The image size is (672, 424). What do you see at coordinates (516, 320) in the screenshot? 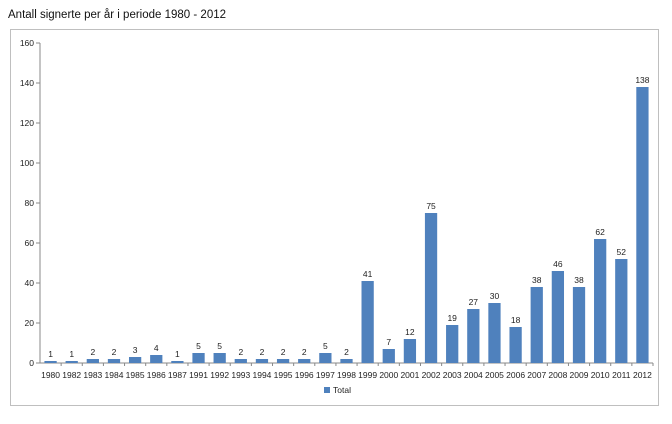
I see `data-label: 18` at bounding box center [516, 320].